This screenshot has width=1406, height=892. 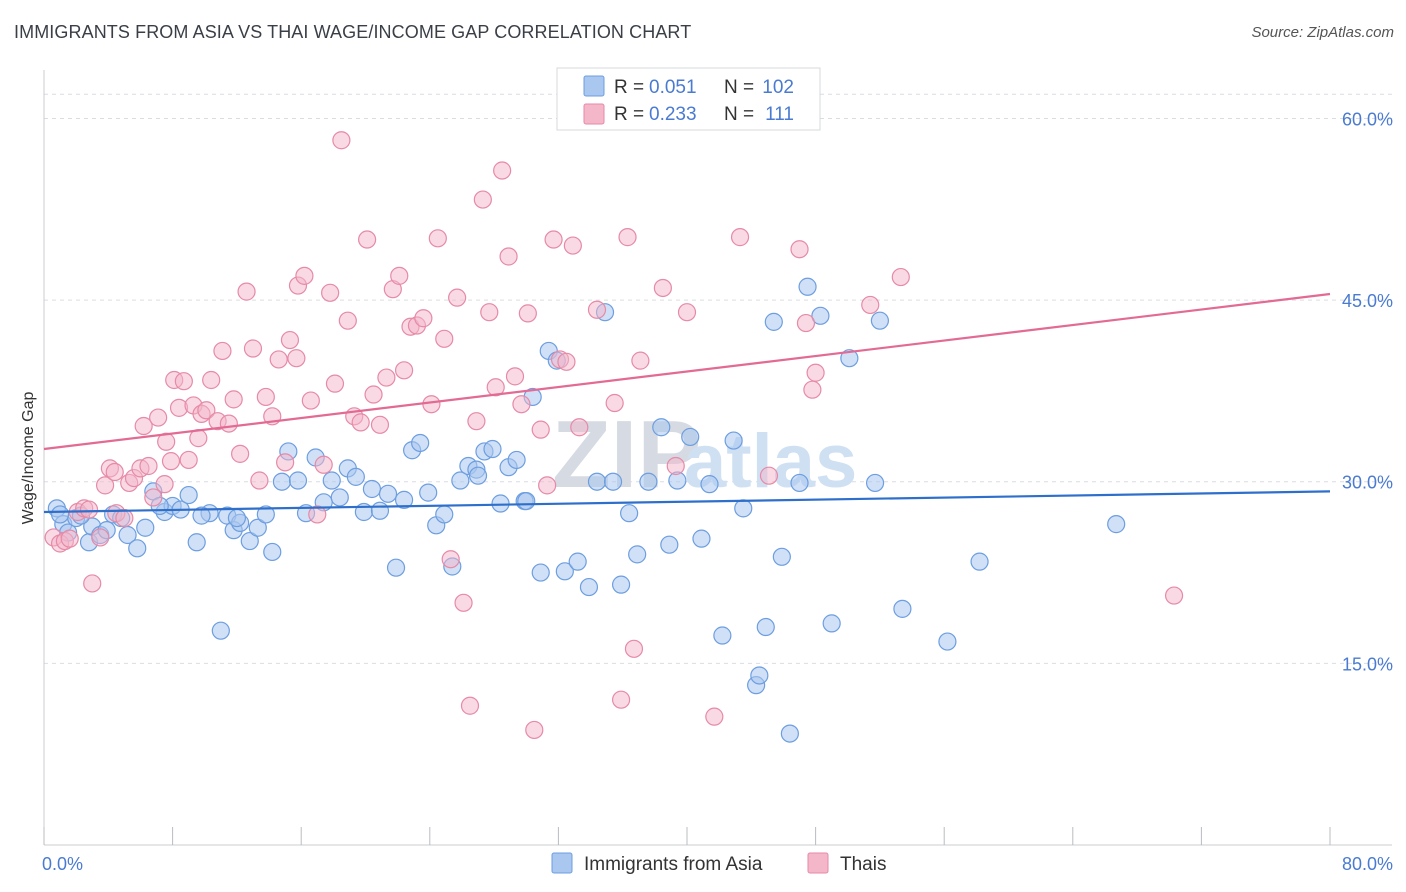 I want to click on watermark: ZIP atlas, so click(x=704, y=454).